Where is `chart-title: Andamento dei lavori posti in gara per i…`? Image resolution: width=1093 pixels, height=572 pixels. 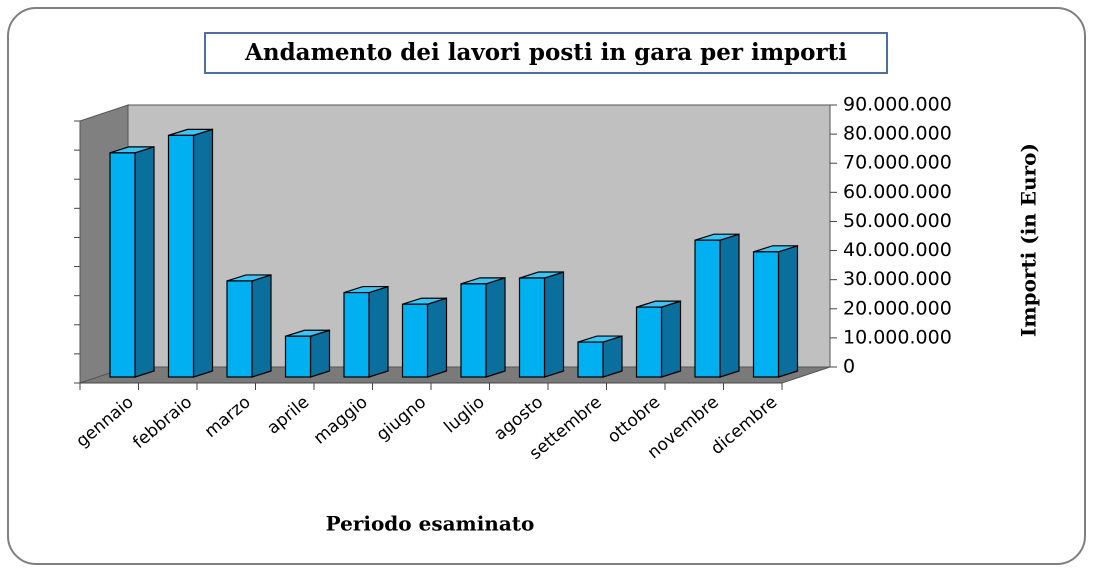
chart-title: Andamento dei lavori posti in gara per i… is located at coordinates (545, 52).